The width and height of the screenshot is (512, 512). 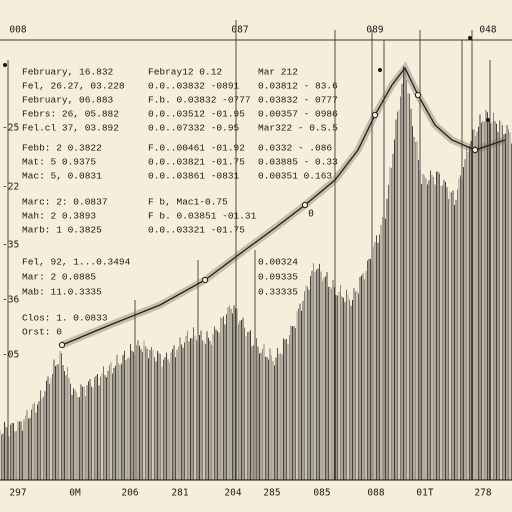 What do you see at coordinates (73, 86) in the screenshot?
I see `annotation-text: Fel, 26.27, 03.228` at bounding box center [73, 86].